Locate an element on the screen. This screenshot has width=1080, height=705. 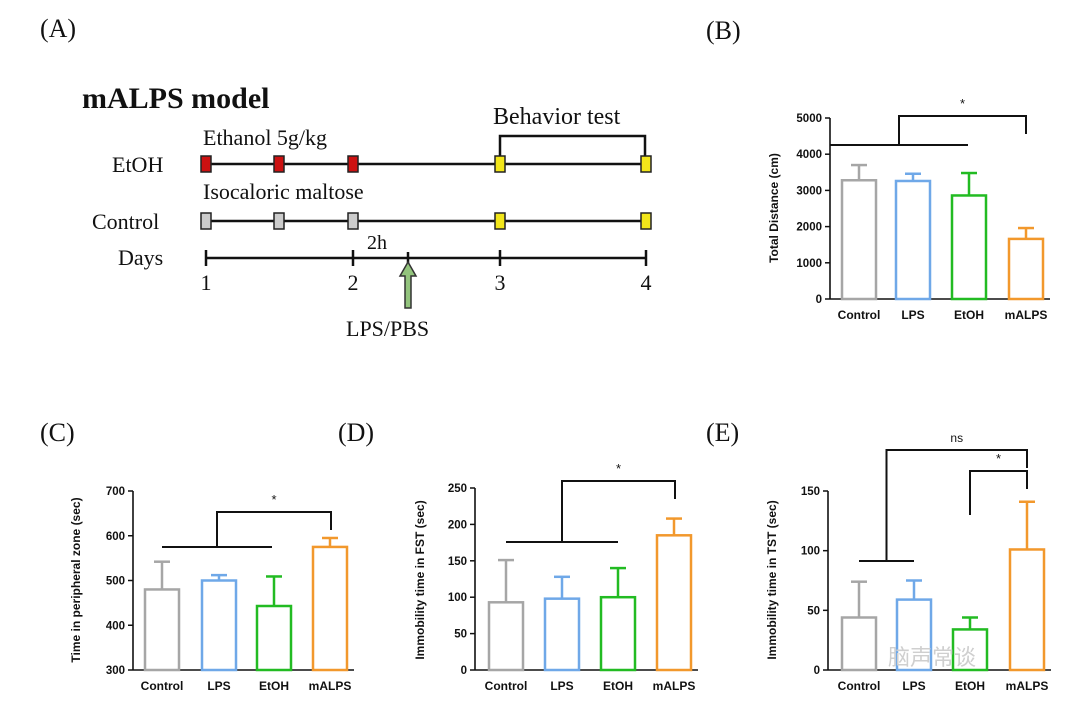
y-axis-label: Total Distance (cm) is located at coordinates (774, 208).